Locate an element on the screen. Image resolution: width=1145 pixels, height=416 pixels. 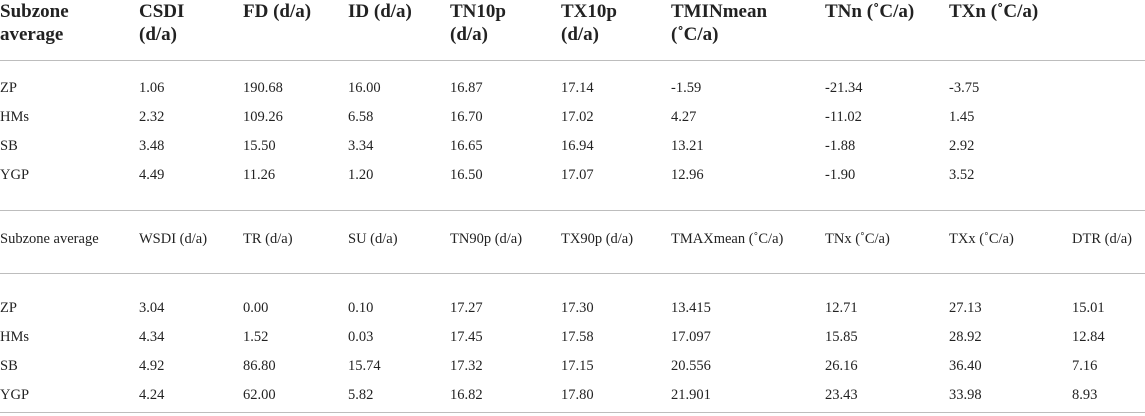
cell-id: 6.58 is located at coordinates (361, 117).